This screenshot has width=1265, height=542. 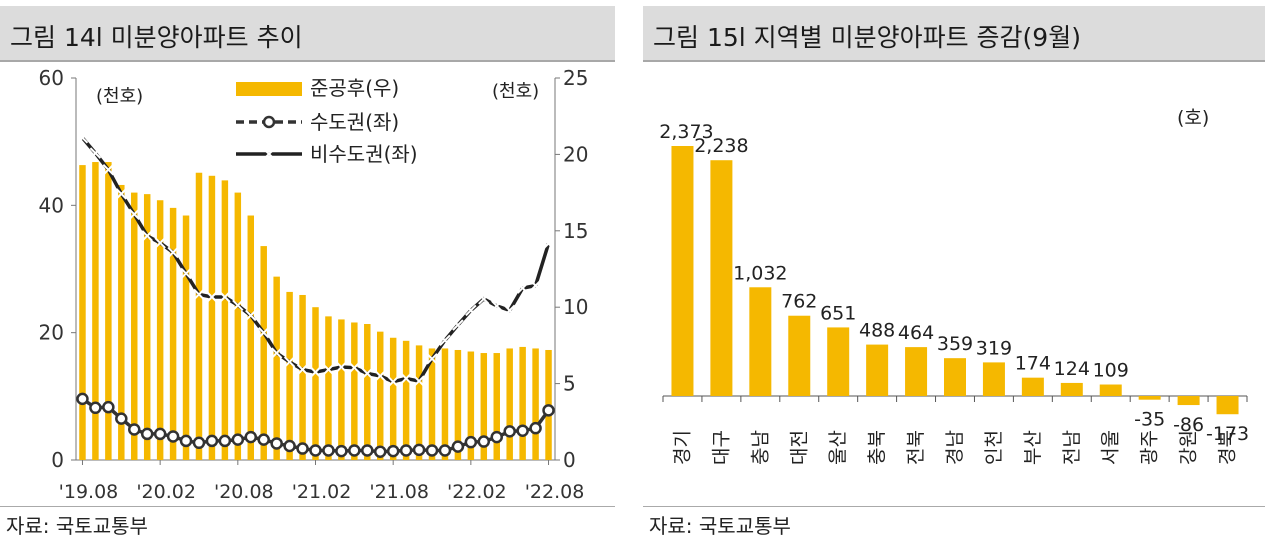 What do you see at coordinates (1193, 118) in the screenshot?
I see `unit-label: (호)` at bounding box center [1193, 118].